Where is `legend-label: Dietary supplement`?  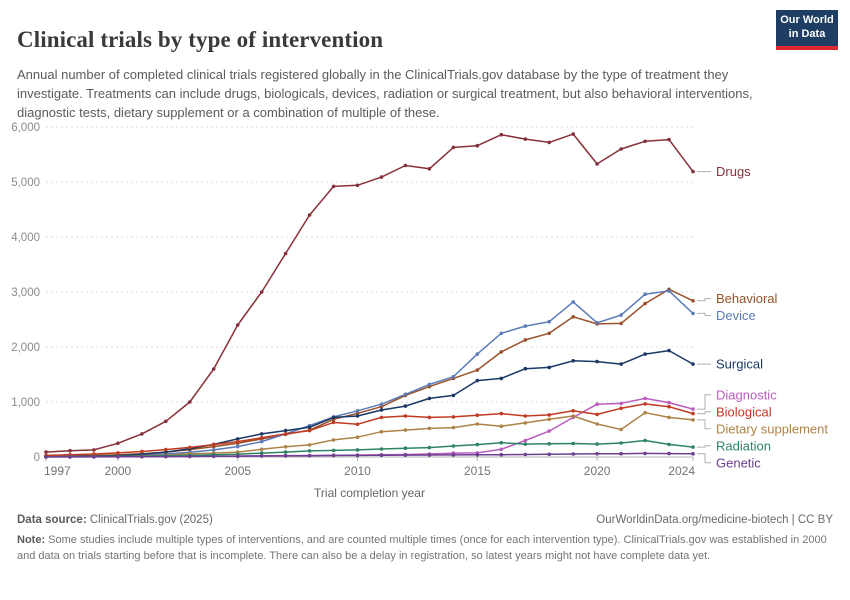
legend-label: Dietary supplement is located at coordinates (772, 428).